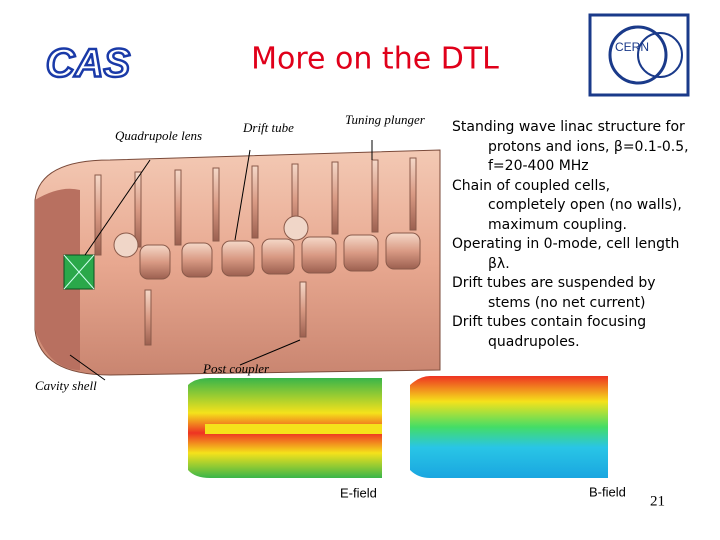 This screenshot has height=540, width=720. I want to click on cas-logo: CAS, so click(88, 64).